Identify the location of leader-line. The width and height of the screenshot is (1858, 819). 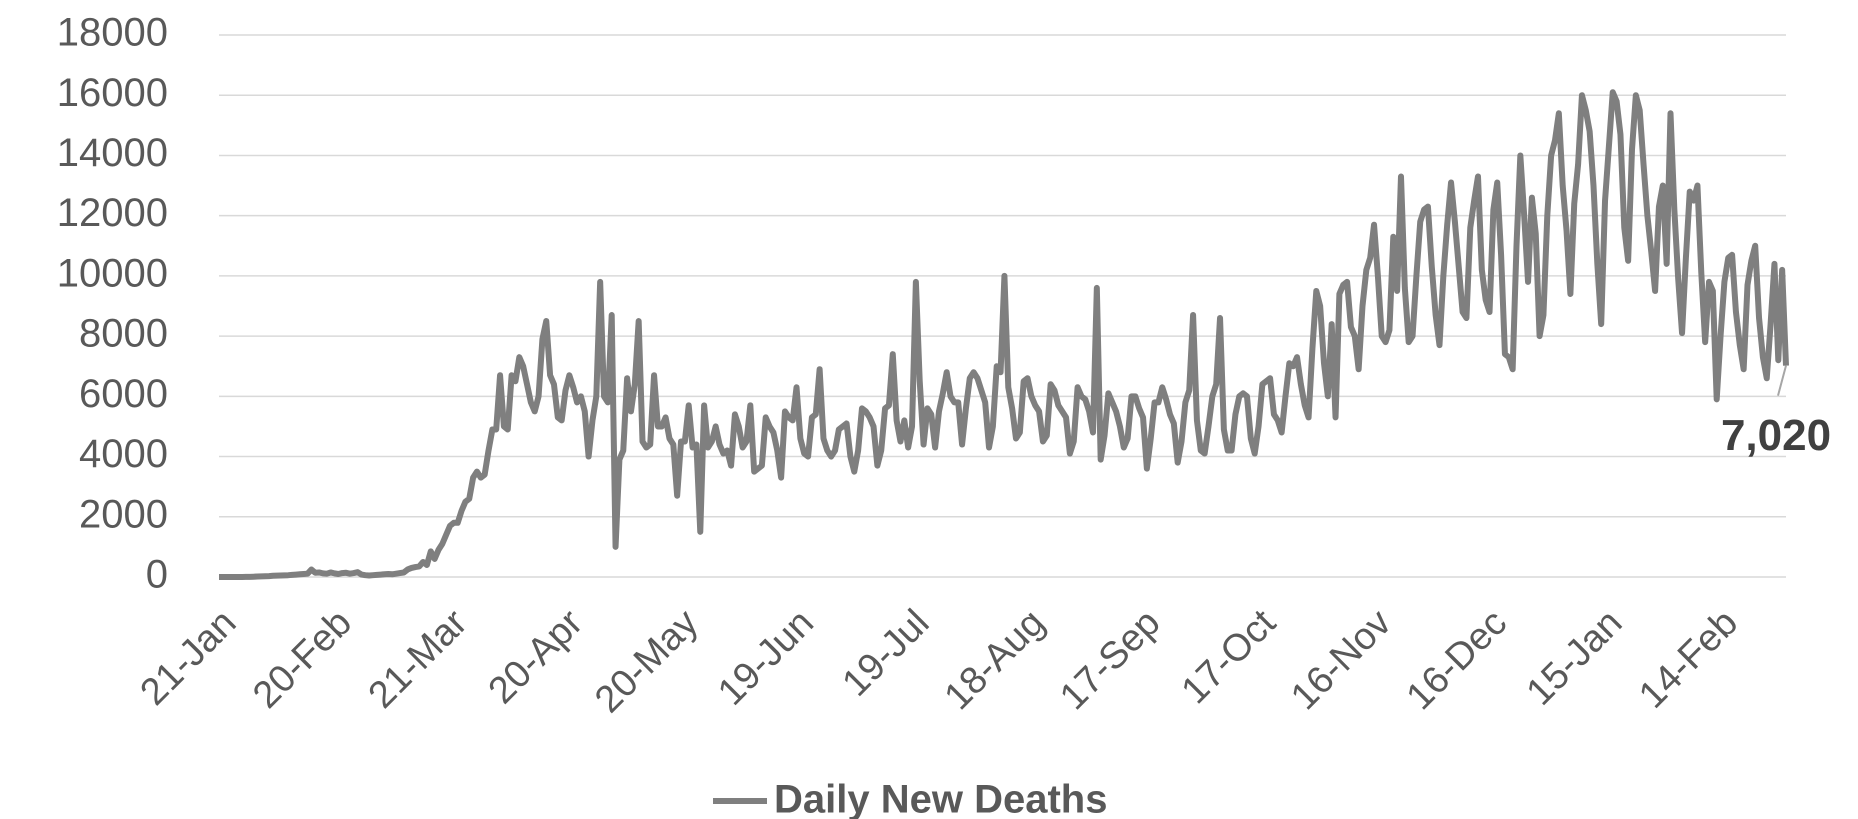
(1782, 380).